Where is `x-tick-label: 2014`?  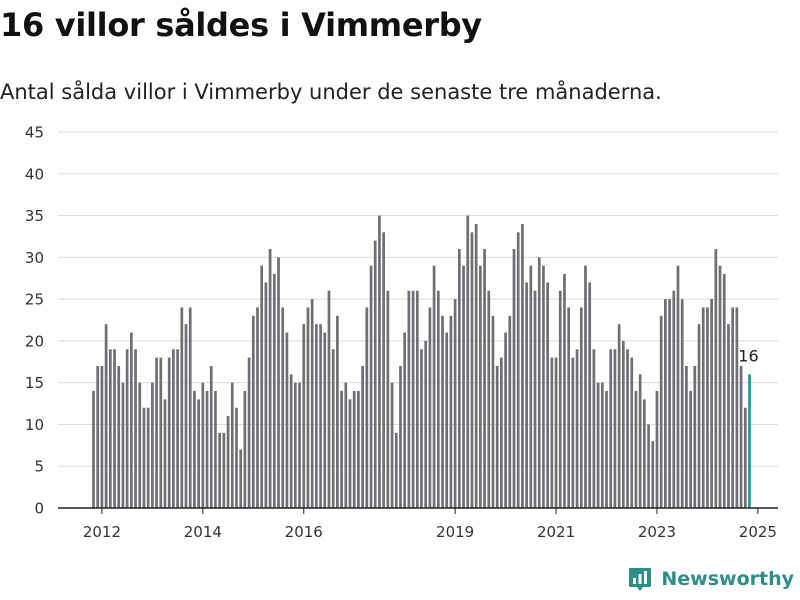
x-tick-label: 2014 is located at coordinates (203, 532).